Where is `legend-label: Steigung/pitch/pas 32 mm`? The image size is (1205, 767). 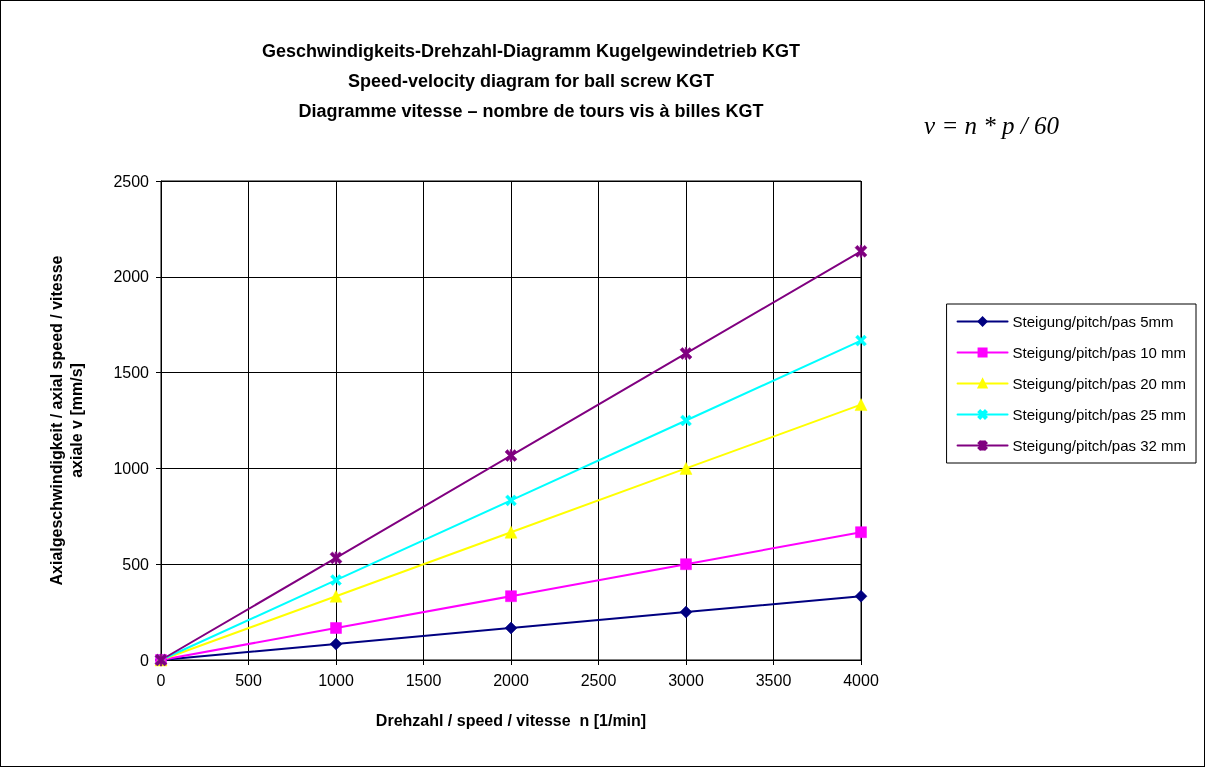
legend-label: Steigung/pitch/pas 32 mm is located at coordinates (1099, 445).